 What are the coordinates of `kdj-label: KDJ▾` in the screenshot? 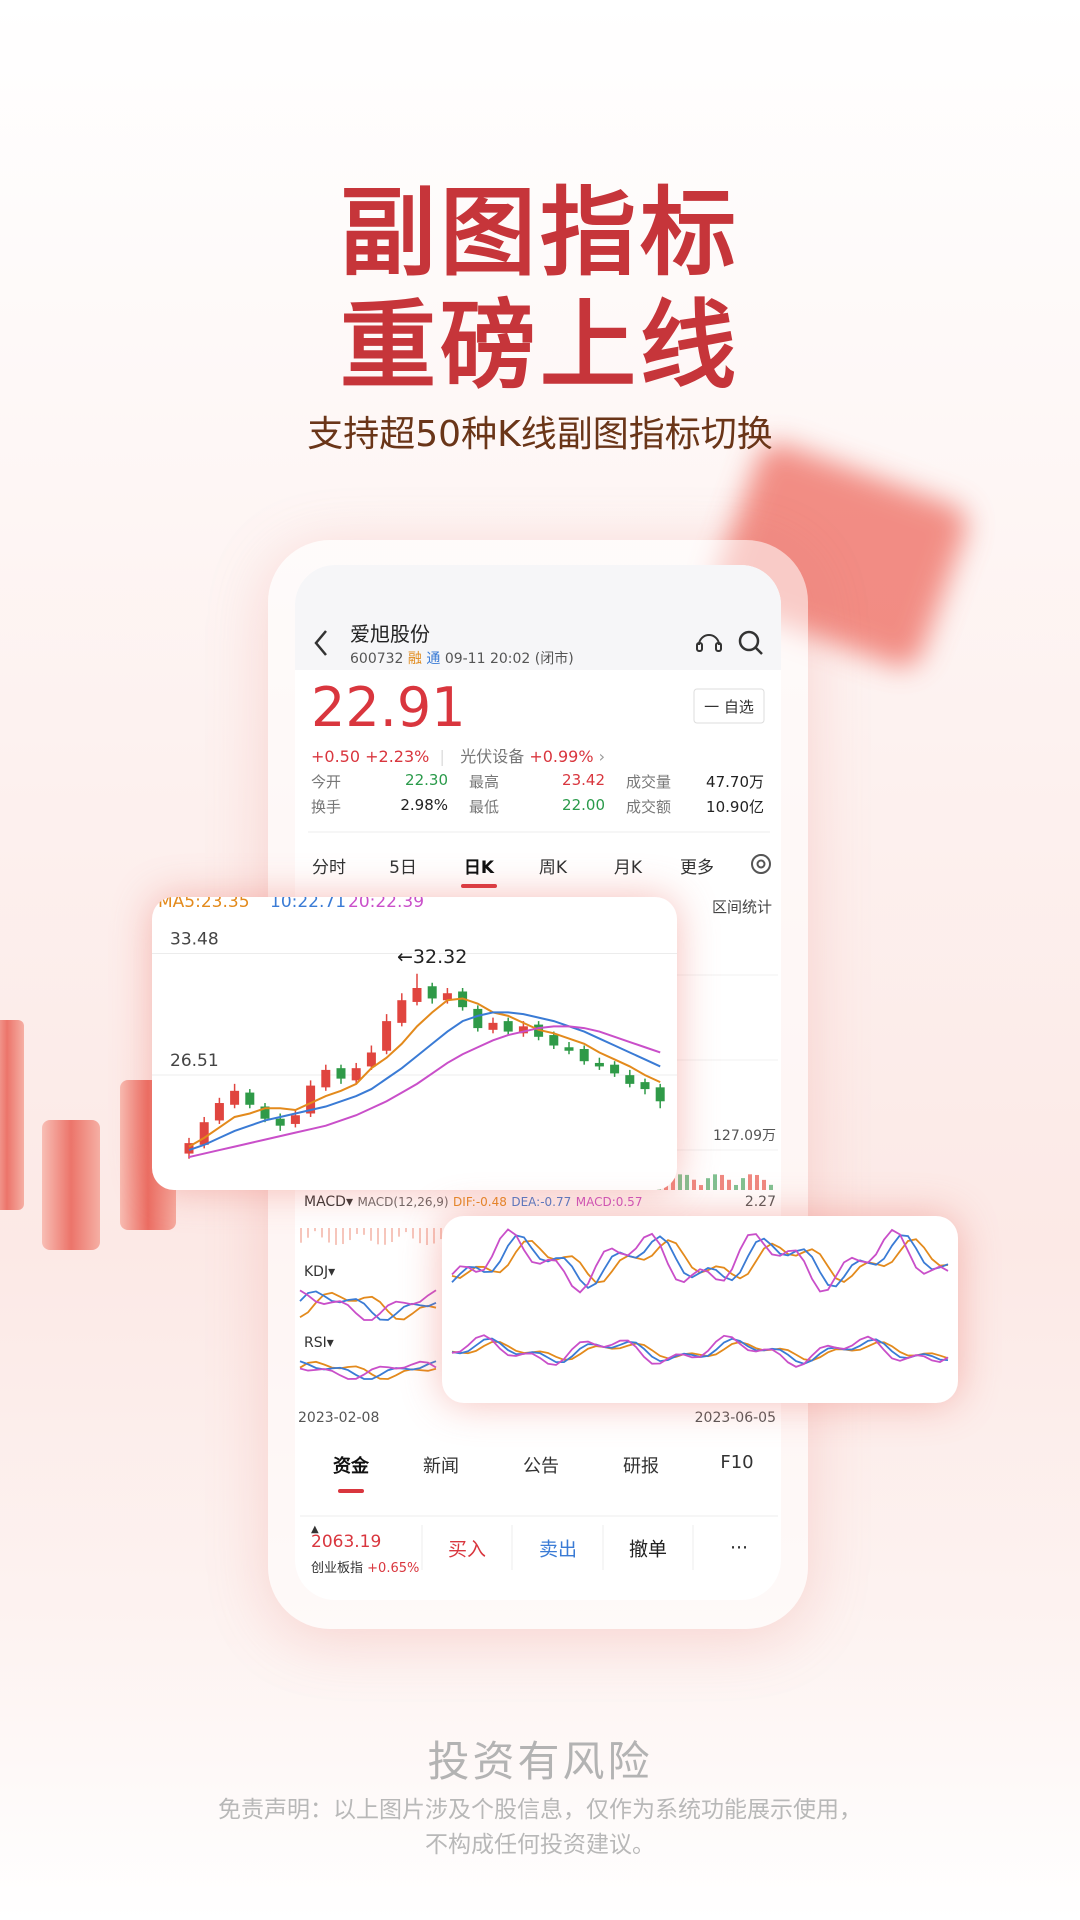 It's located at (320, 1272).